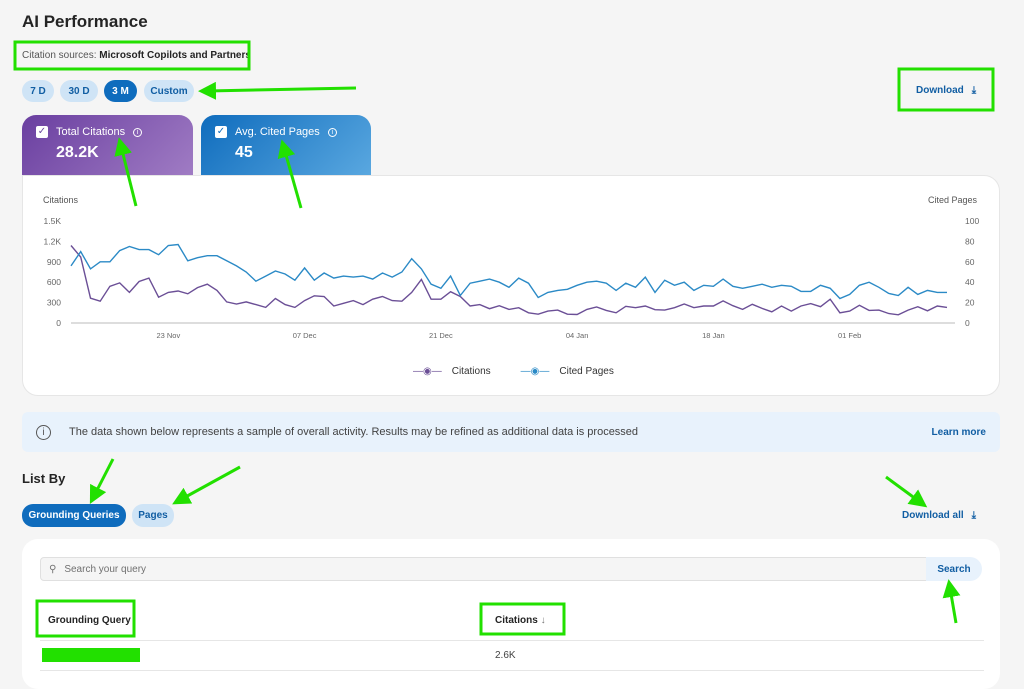  Describe the element at coordinates (970, 303) in the screenshot. I see `y-tick-right: 20` at that location.